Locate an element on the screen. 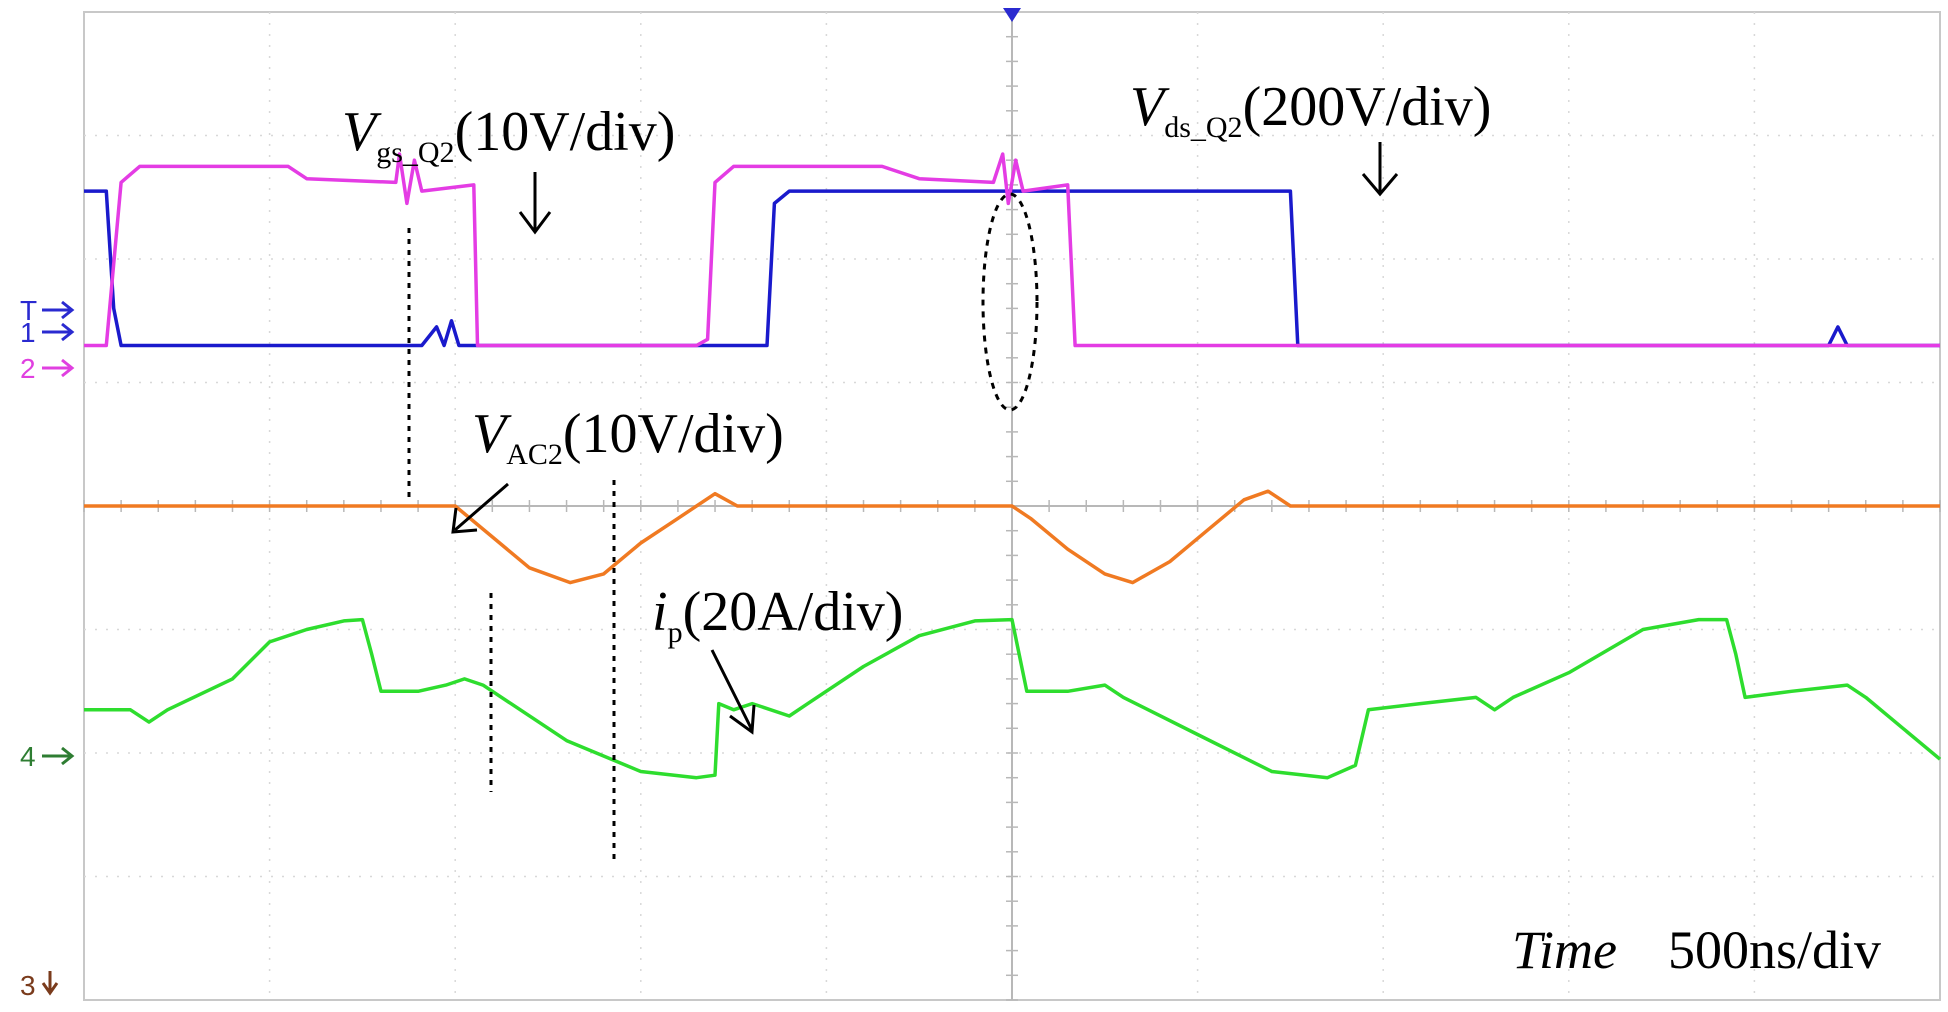 The image size is (1948, 1012). arrow-vgs is located at coordinates (535, 203).